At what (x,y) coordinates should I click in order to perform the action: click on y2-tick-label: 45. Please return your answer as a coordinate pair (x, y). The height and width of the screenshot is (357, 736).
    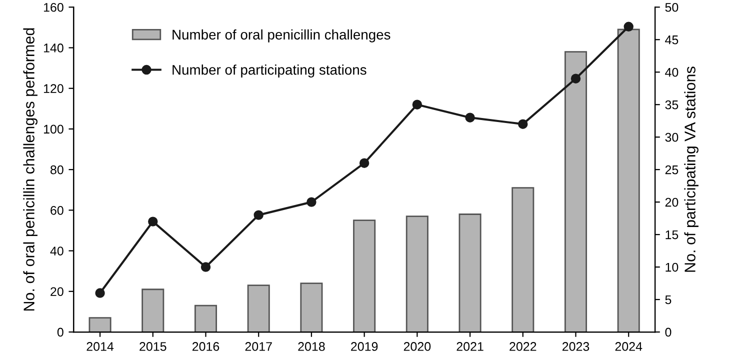
    Looking at the image, I should click on (671, 40).